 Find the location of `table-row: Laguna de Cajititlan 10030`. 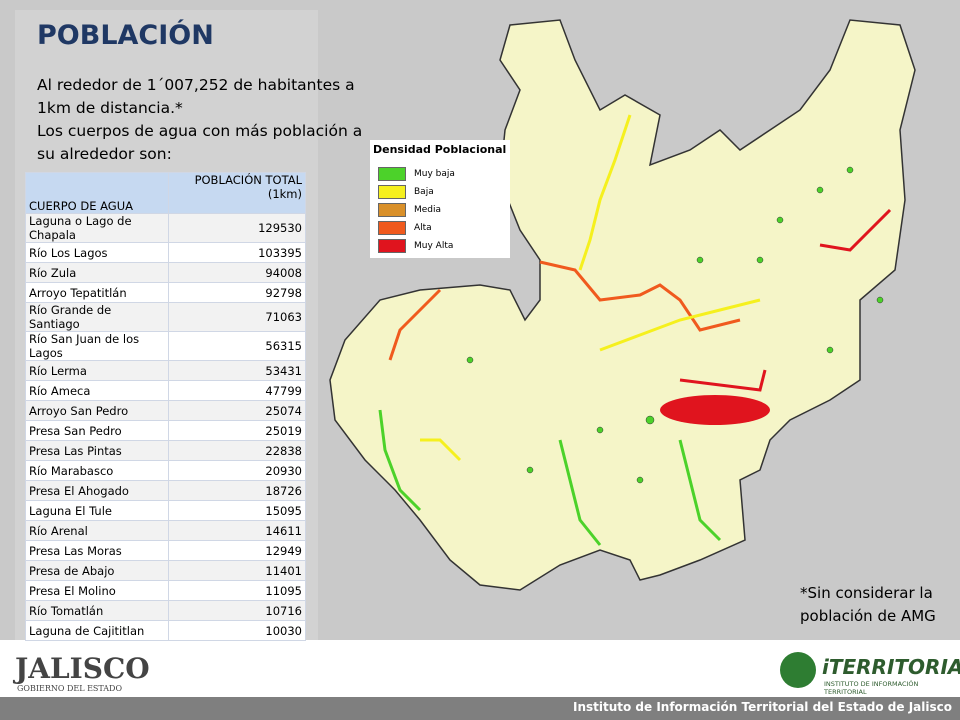

table-row: Laguna de Cajititlan 10030 is located at coordinates (166, 630).